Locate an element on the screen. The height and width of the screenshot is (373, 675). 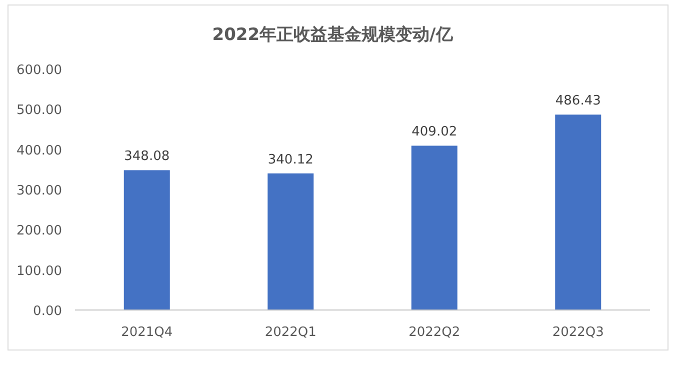
y-tick-label: 100.00 is located at coordinates (39, 271).